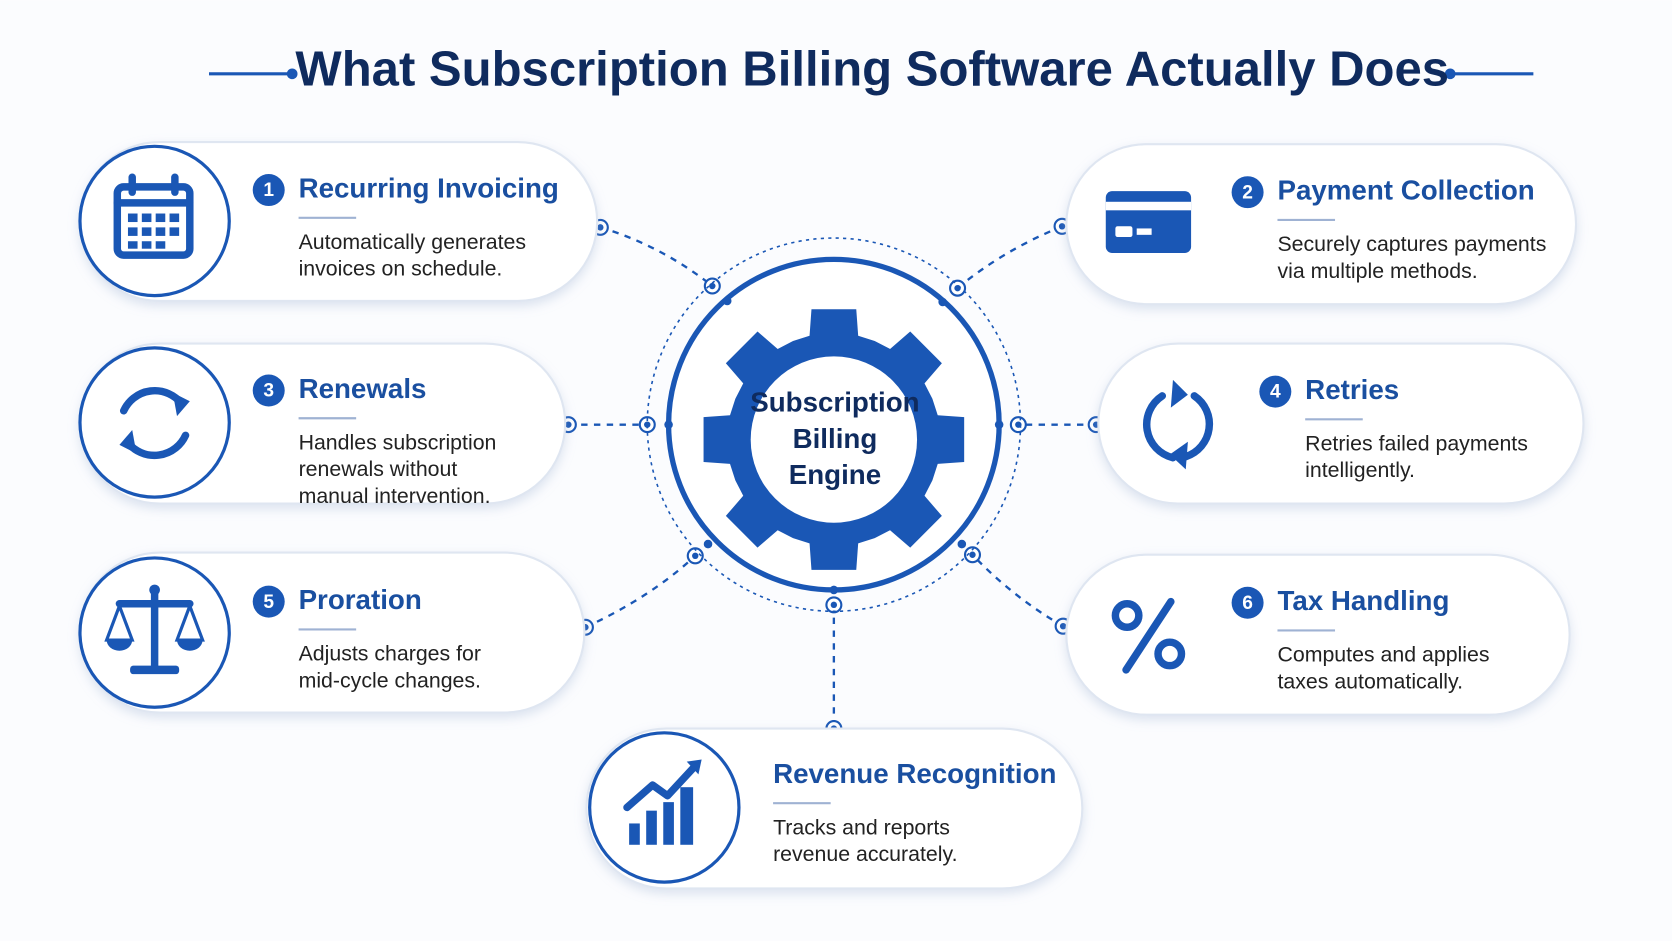 The image size is (1672, 941). What do you see at coordinates (662, 802) in the screenshot?
I see `icon-chart` at bounding box center [662, 802].